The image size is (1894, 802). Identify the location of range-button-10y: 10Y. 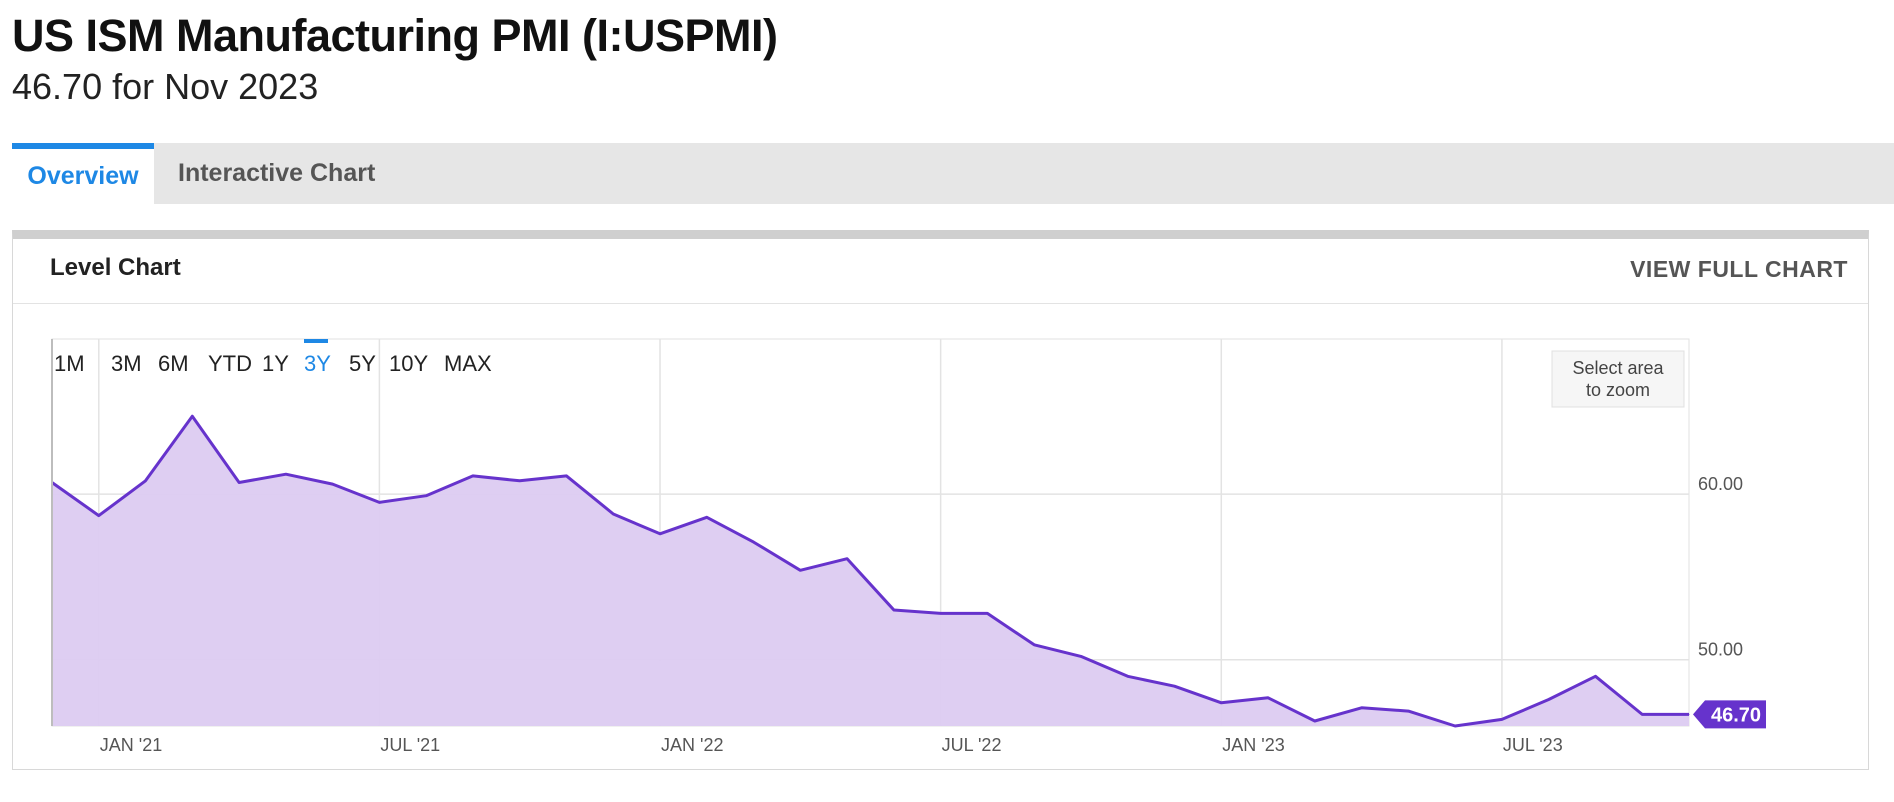
(408, 363).